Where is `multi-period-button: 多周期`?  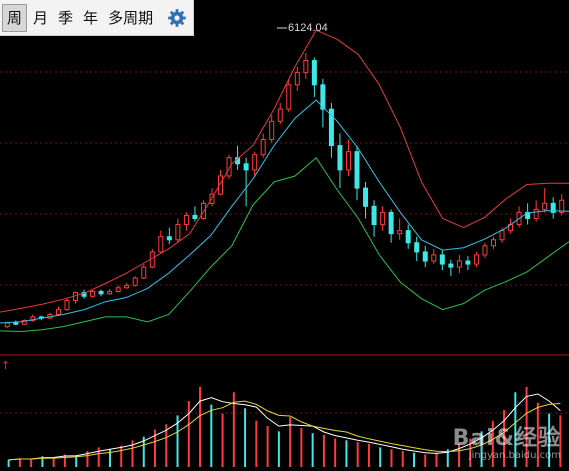
multi-period-button: 多周期 is located at coordinates (131, 17).